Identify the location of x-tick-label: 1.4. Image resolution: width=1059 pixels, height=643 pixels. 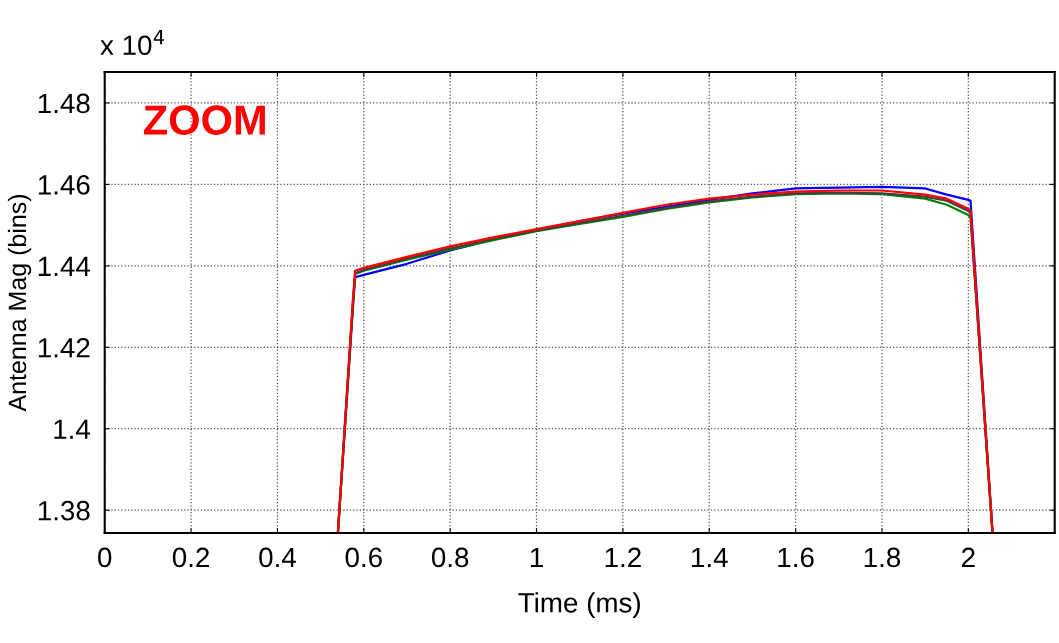
(710, 557).